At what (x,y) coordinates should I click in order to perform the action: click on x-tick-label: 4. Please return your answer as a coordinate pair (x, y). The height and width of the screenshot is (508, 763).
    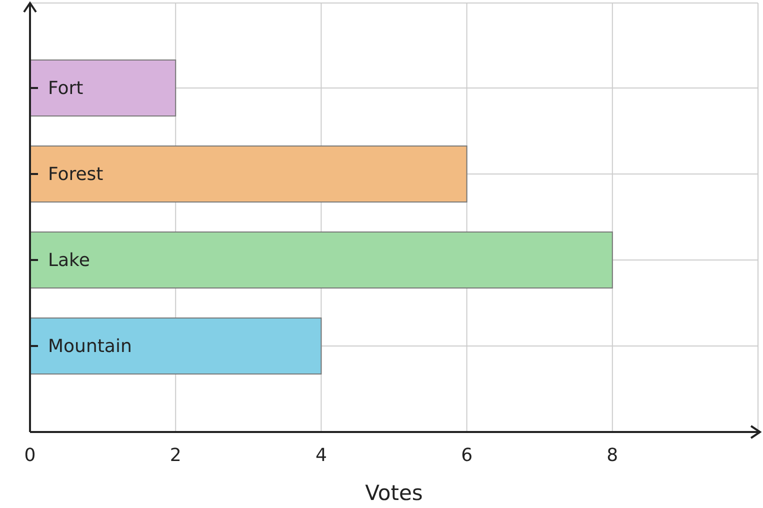
    Looking at the image, I should click on (321, 455).